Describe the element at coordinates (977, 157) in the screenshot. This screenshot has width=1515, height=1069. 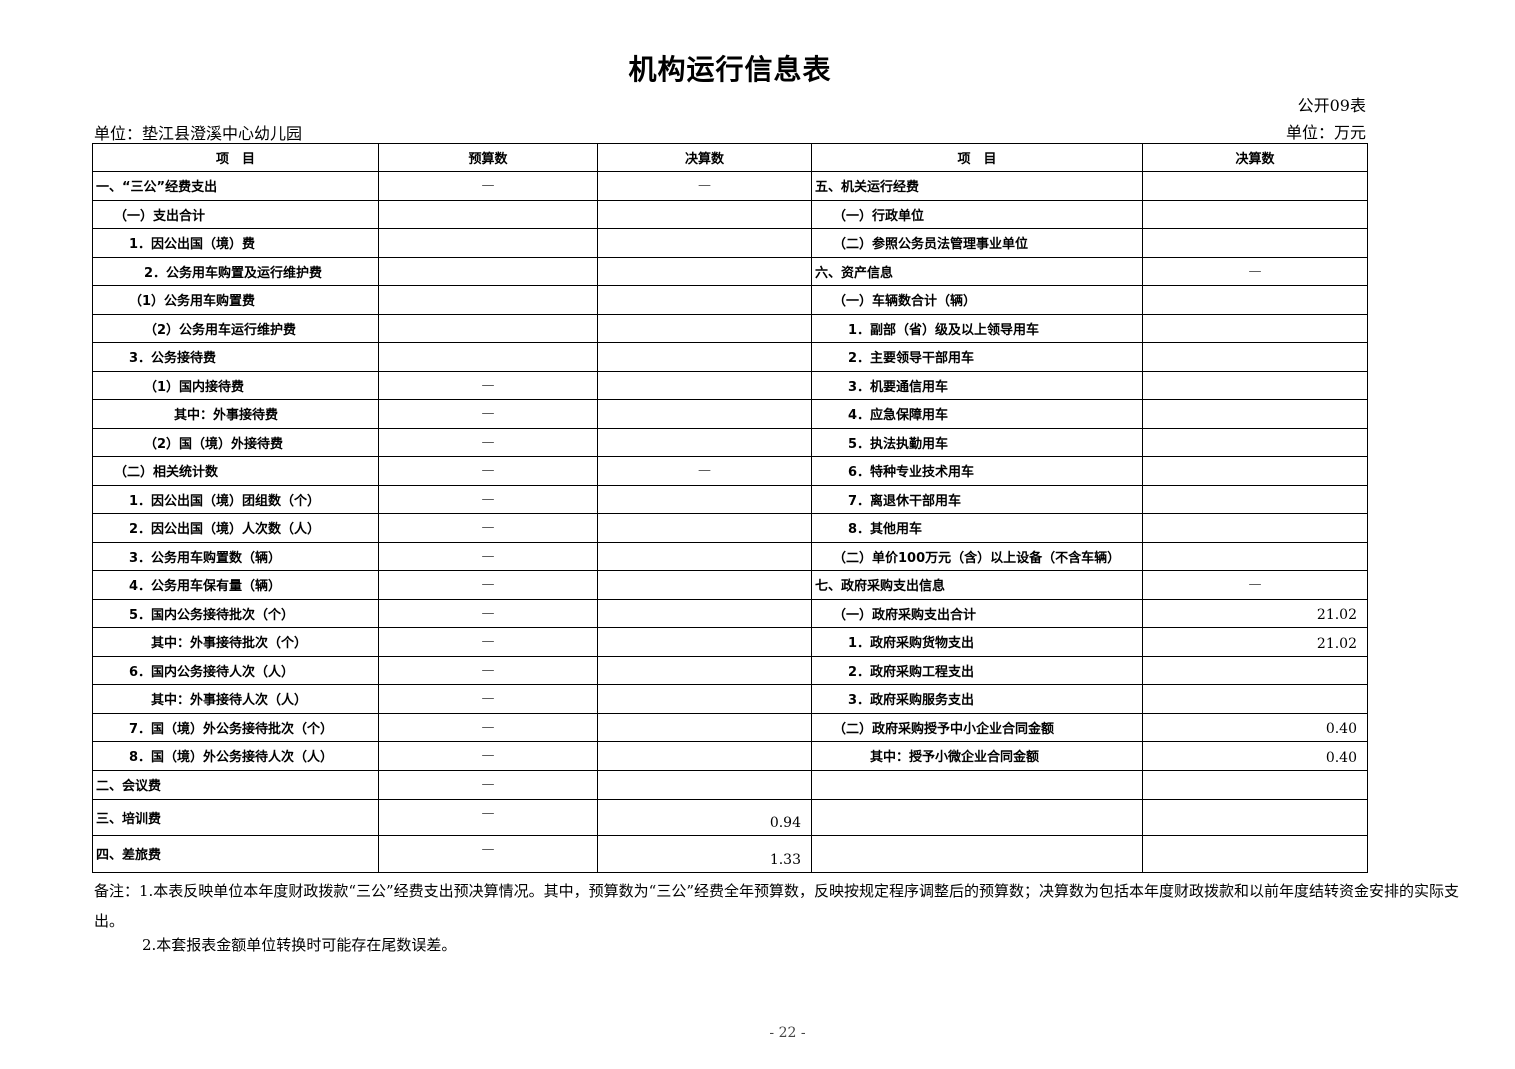
I see `header-item-right: 项 目` at that location.